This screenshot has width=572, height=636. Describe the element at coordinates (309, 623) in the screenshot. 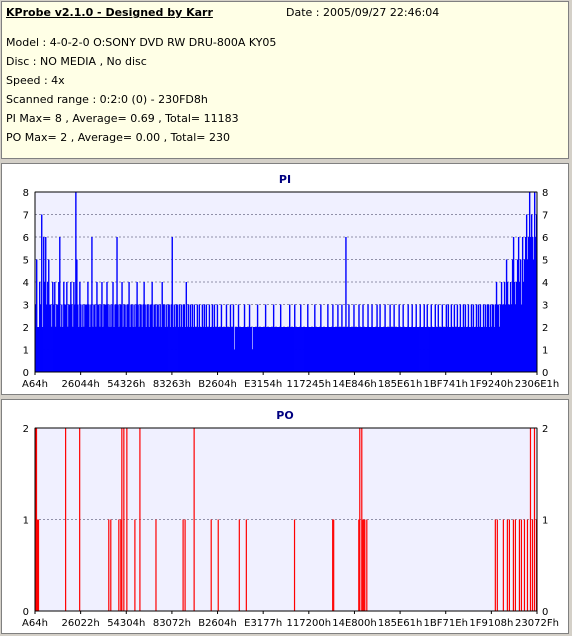

I see `x-tick-label-6: 117200h` at that location.